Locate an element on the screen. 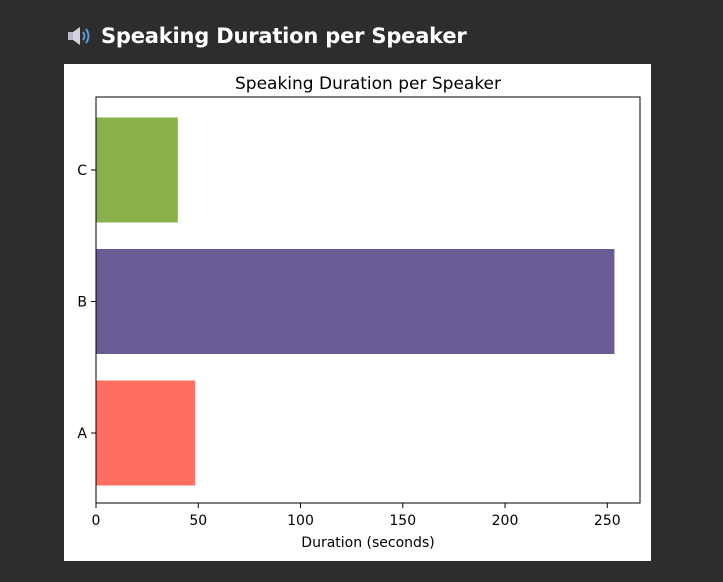 The image size is (723, 582). bar-A is located at coordinates (146, 433).